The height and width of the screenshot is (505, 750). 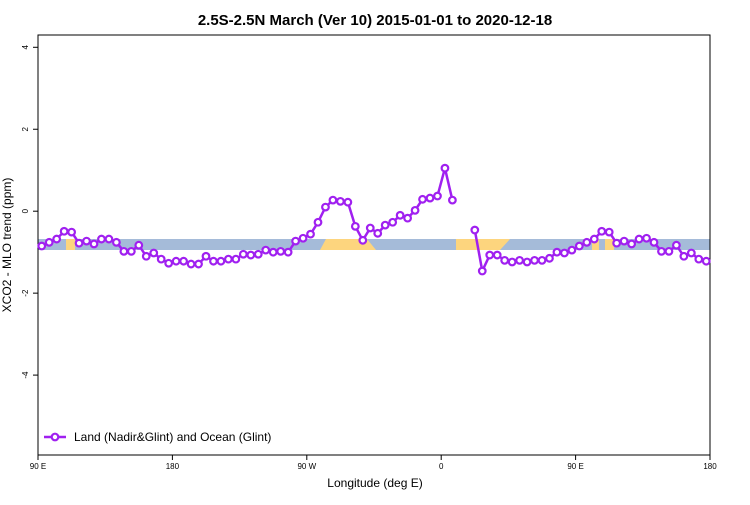 I want to click on ocean-band, so click(x=374, y=244).